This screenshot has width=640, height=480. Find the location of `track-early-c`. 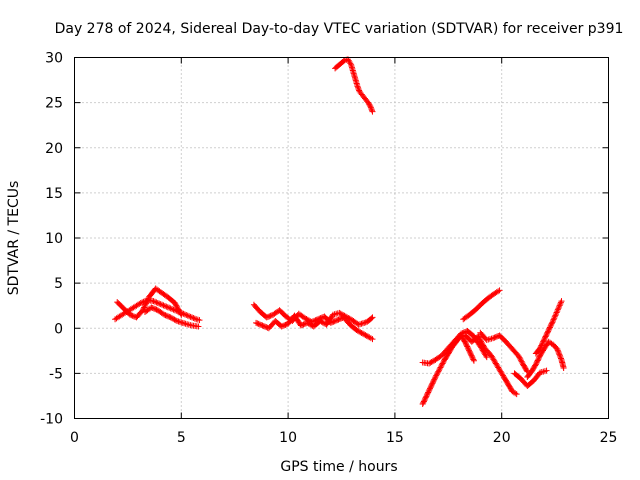

track-early-c is located at coordinates (171, 317).